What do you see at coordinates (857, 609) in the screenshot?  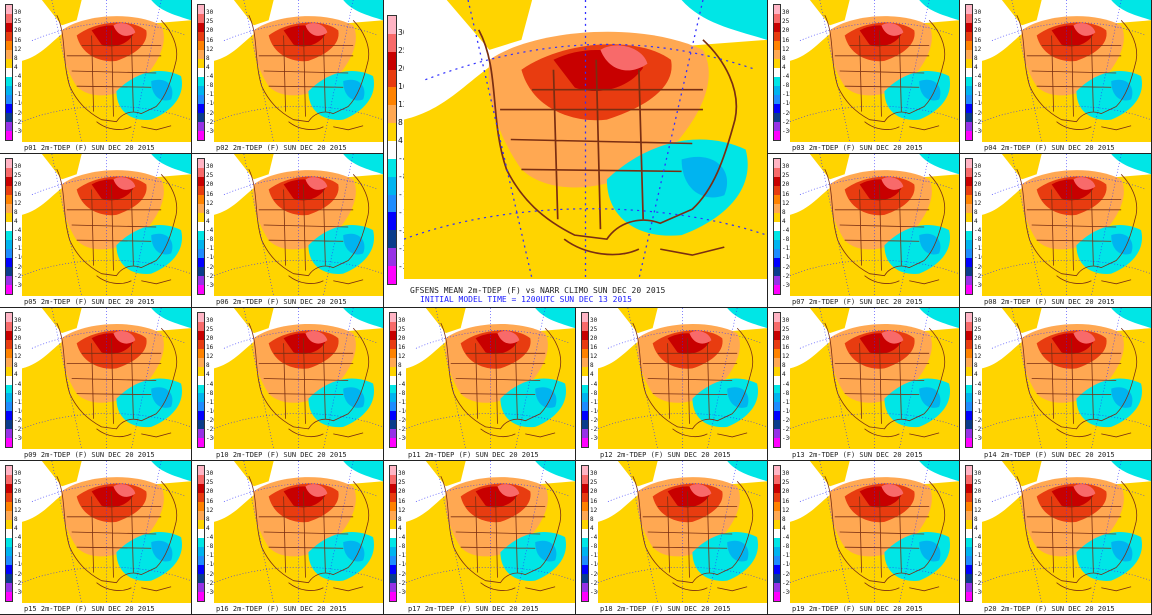 I see `member-caption: p19 2m-TDEP (F) SUN DEC 20 2015` at bounding box center [857, 609].